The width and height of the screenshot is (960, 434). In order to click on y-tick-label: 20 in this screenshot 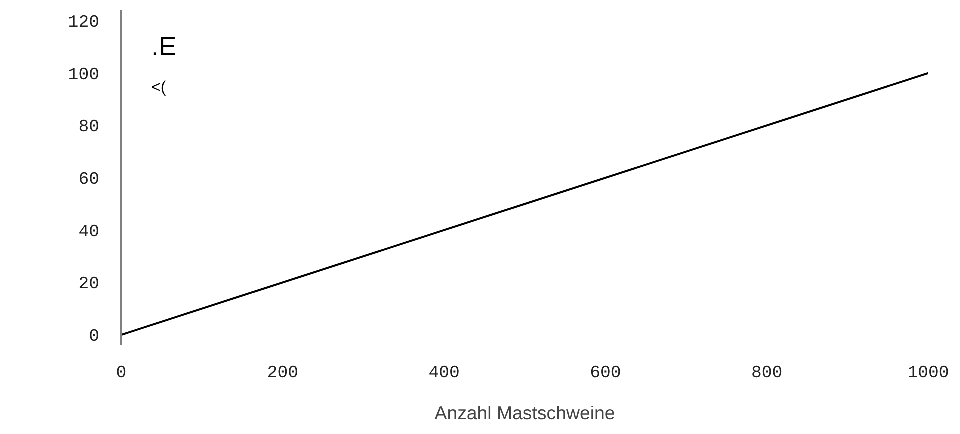, I will do `click(89, 285)`.